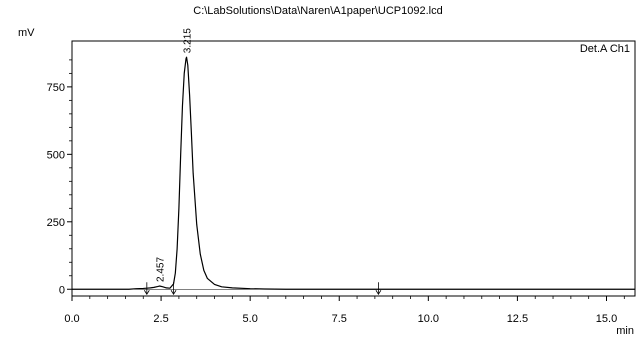  I want to click on x-tick-label: 5.0, so click(250, 319).